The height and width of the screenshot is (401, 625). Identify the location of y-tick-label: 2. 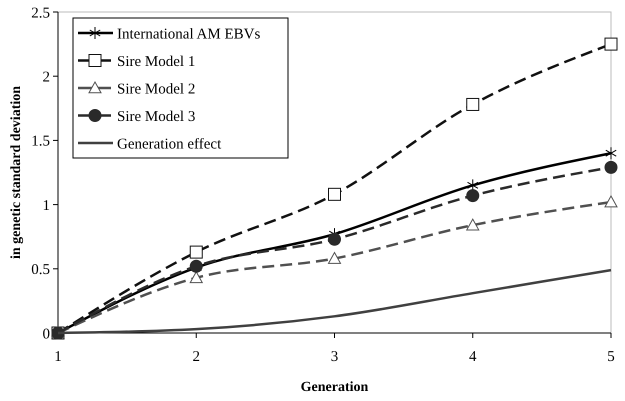
(46, 77).